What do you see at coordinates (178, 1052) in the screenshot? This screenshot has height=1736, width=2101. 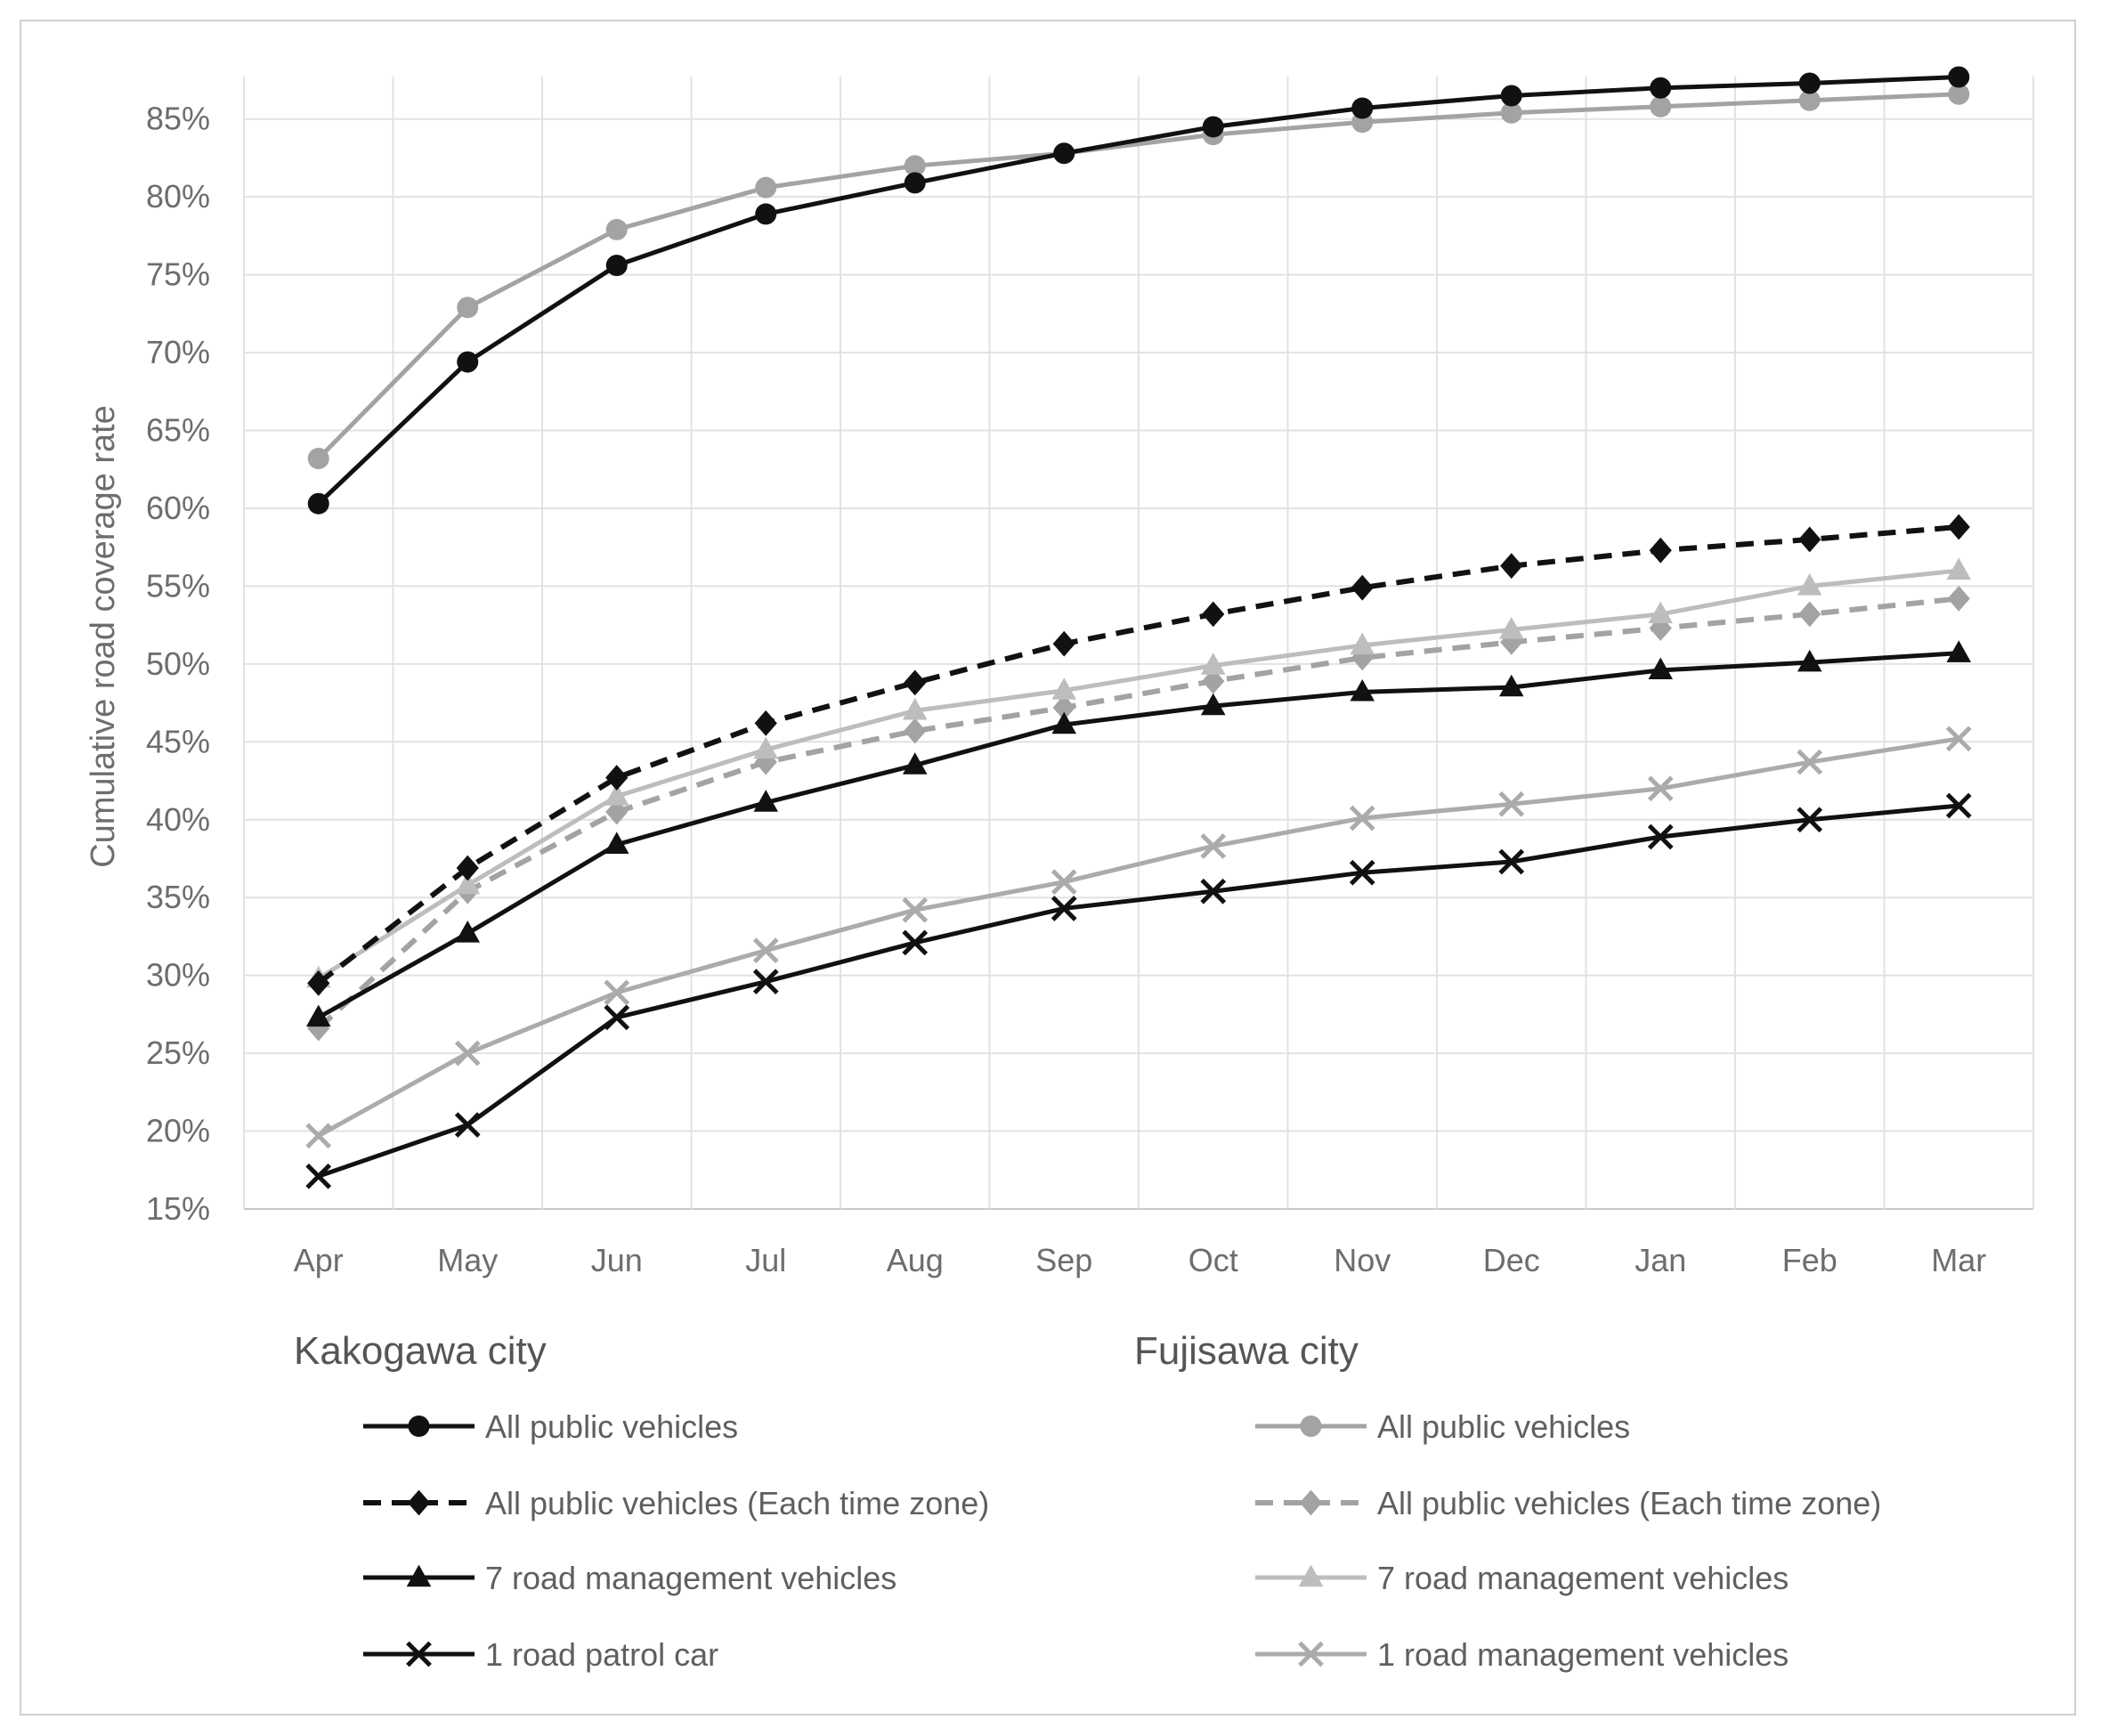 I see `y-tick-label: 25%` at bounding box center [178, 1052].